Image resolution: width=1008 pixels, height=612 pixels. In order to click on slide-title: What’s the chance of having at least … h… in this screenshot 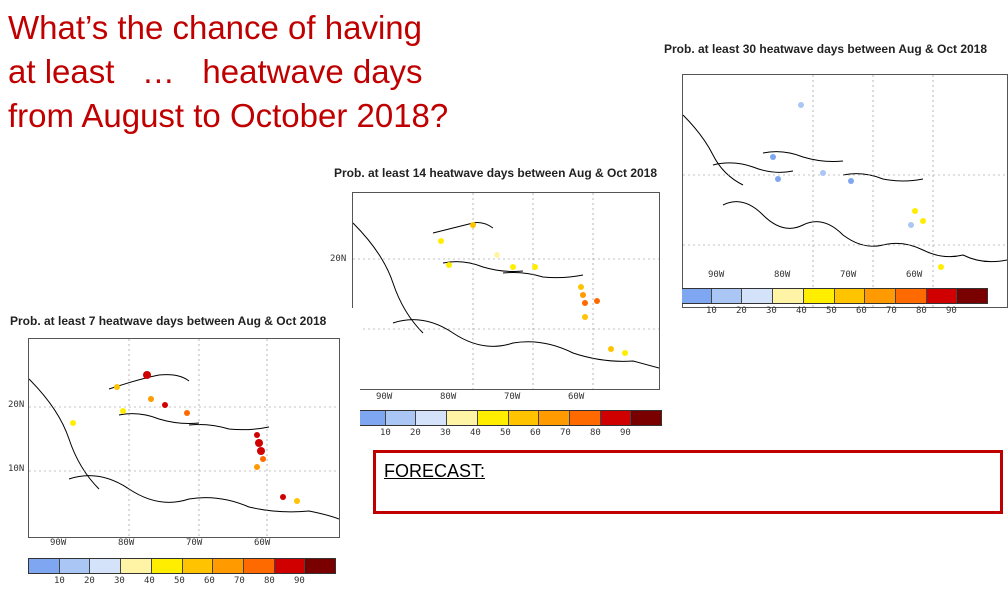, I will do `click(288, 72)`.